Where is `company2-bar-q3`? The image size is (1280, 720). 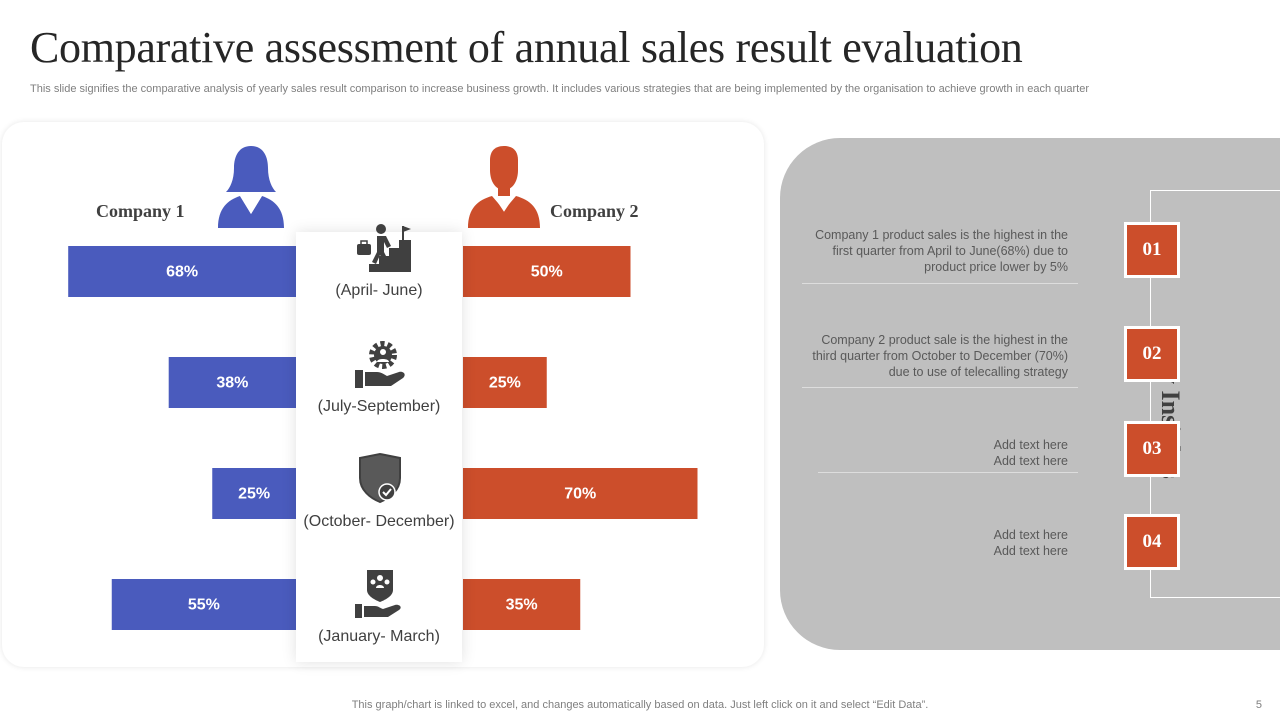 company2-bar-q3 is located at coordinates (580, 493).